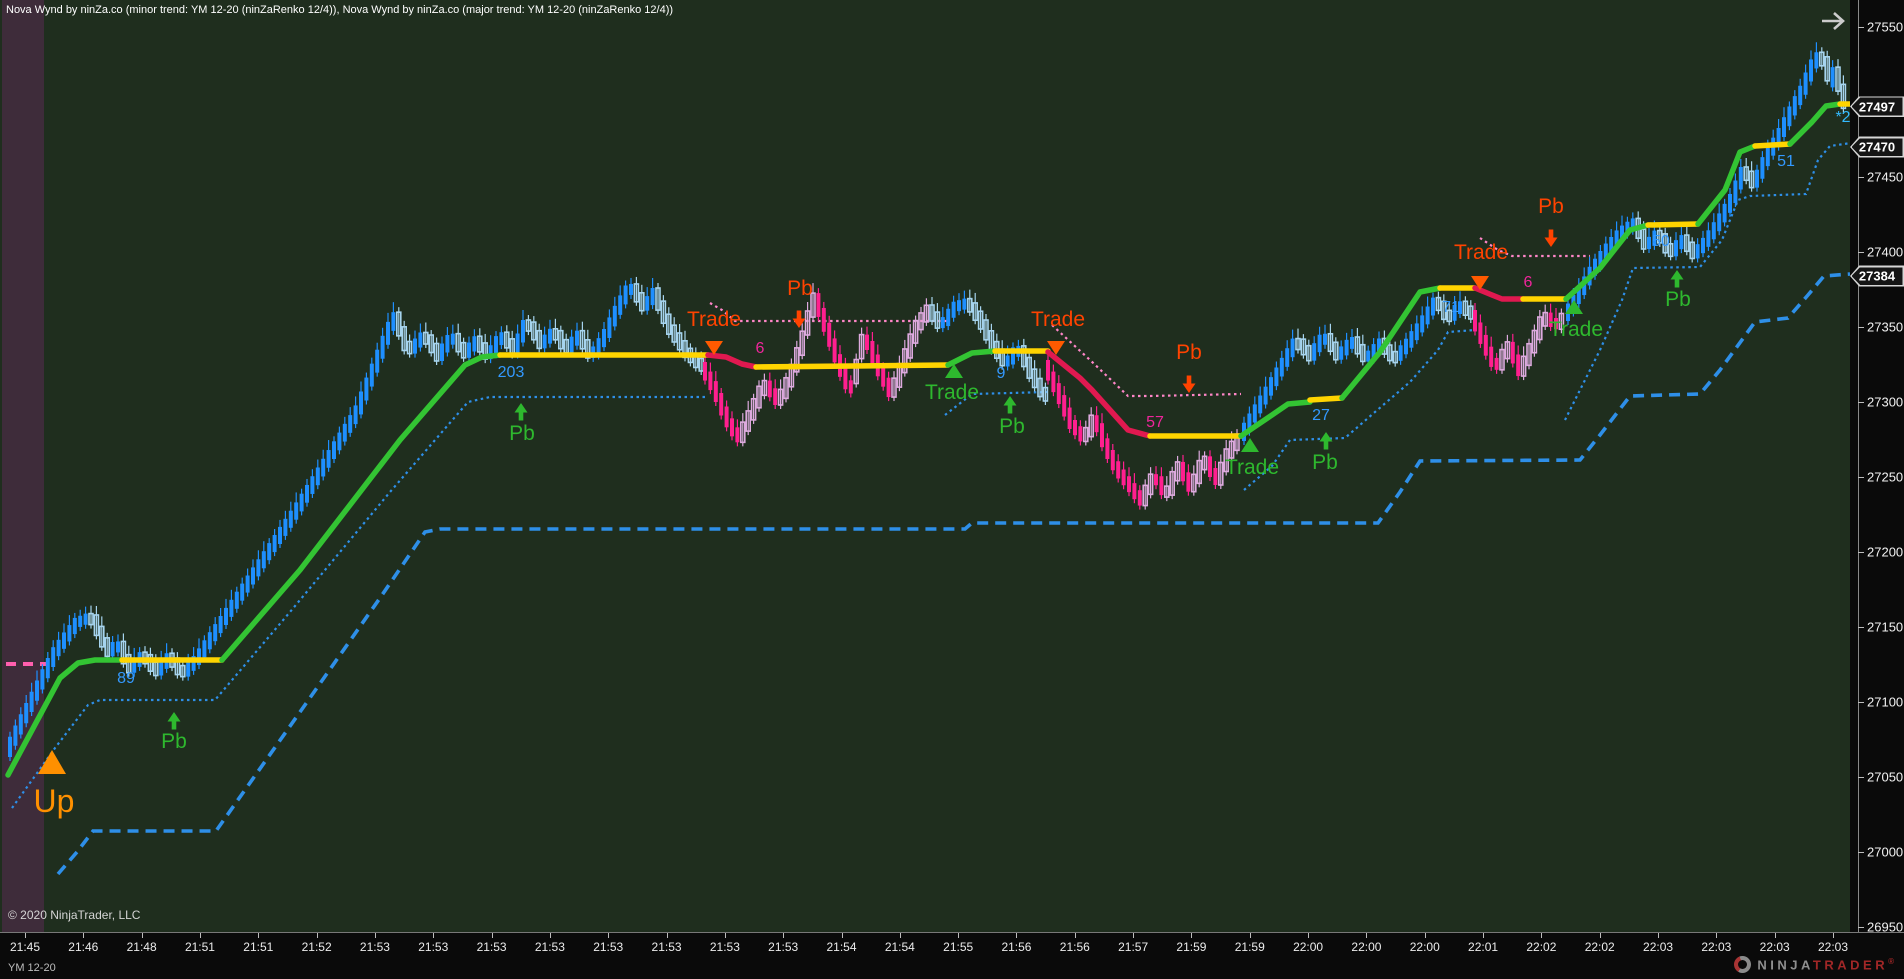  What do you see at coordinates (1016, 947) in the screenshot?
I see `time-tick-label: 21:56` at bounding box center [1016, 947].